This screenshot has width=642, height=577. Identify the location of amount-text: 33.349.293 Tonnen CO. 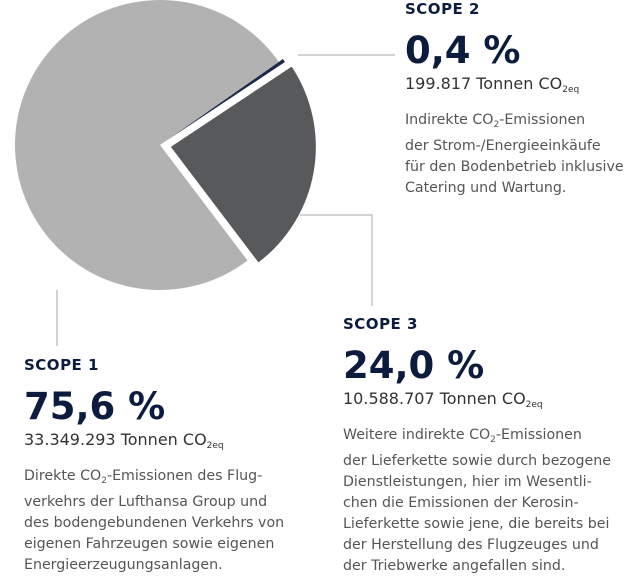
(115, 439).